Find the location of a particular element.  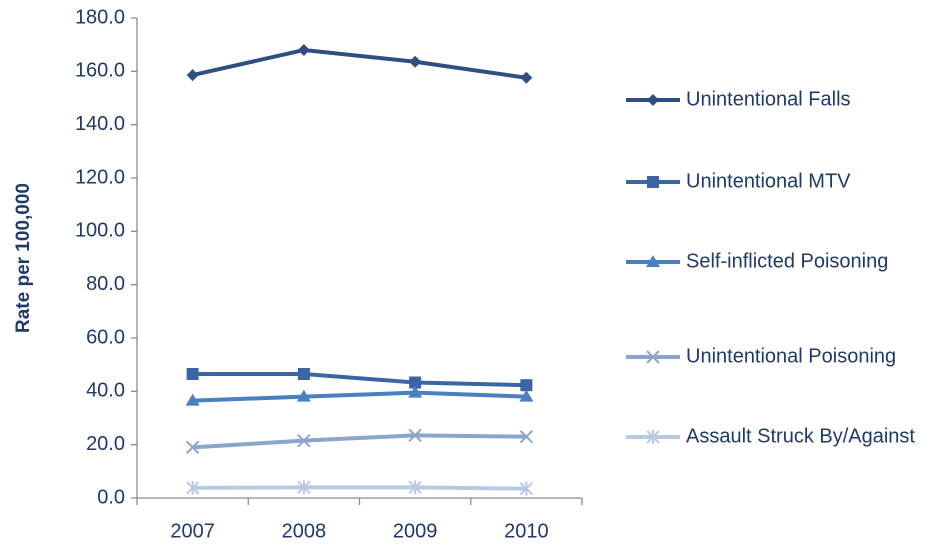

legend-label: Unintentional Poisoning is located at coordinates (791, 356).